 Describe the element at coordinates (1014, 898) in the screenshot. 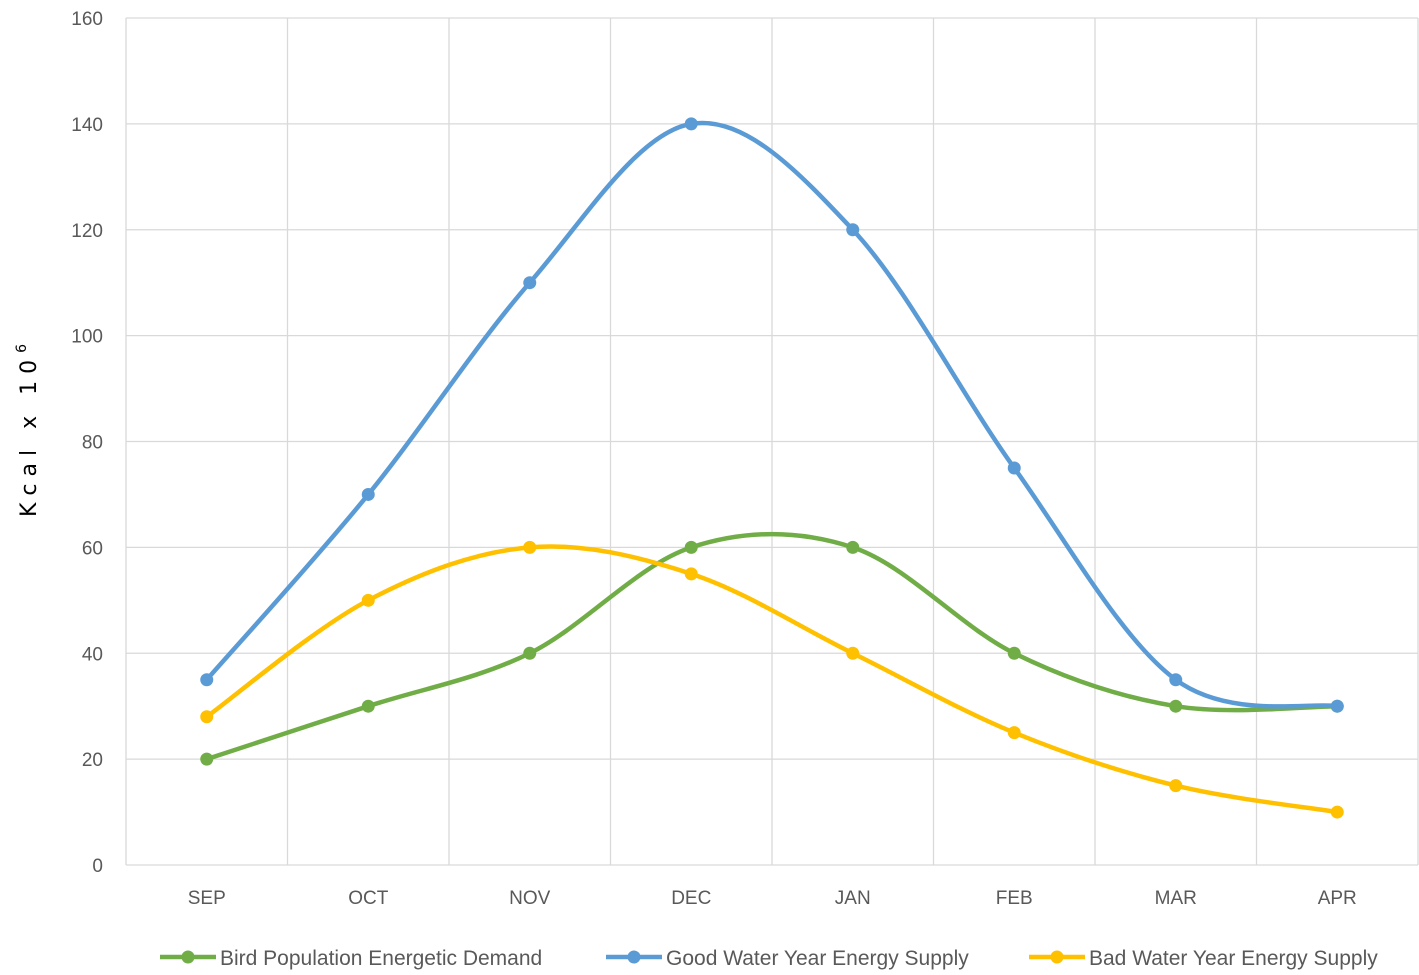

I see `x-tick-label: FEB` at that location.